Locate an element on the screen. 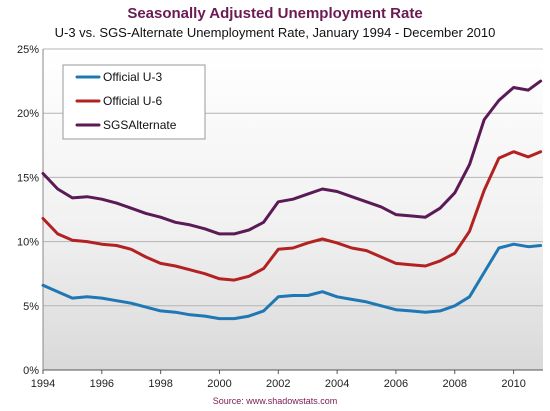 This screenshot has width=550, height=411. y-tick-label: 5% is located at coordinates (31, 307).